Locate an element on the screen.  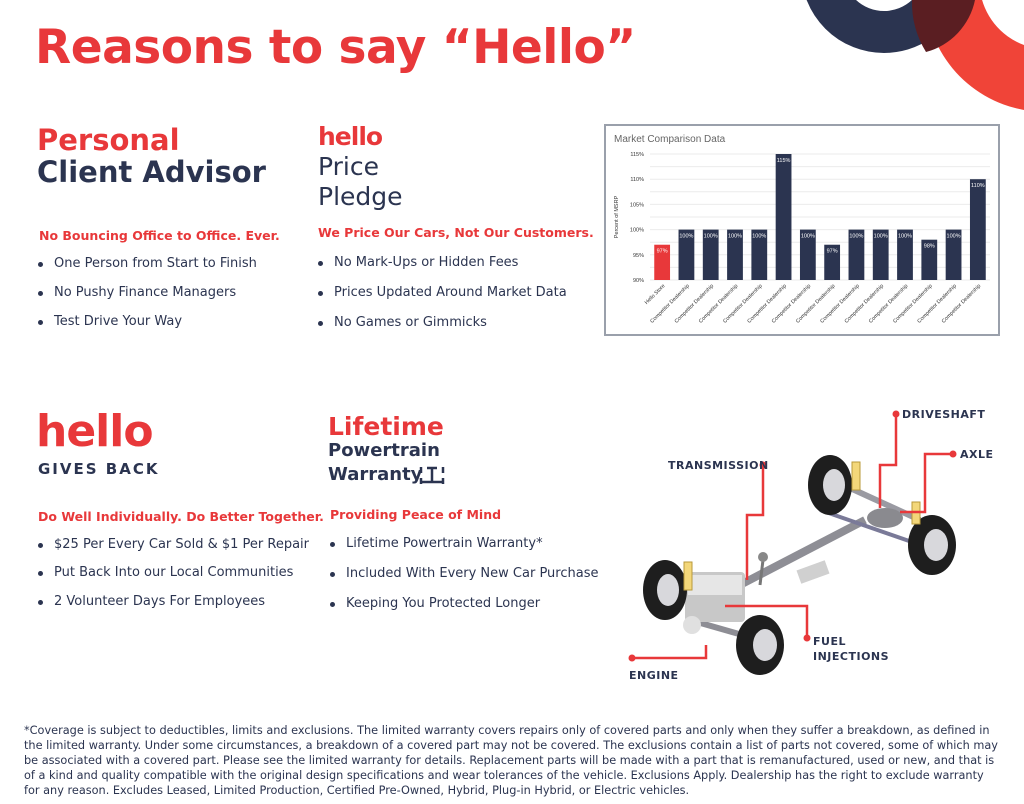
label-driveshaft: DRIVESHAFT is located at coordinates (944, 414).